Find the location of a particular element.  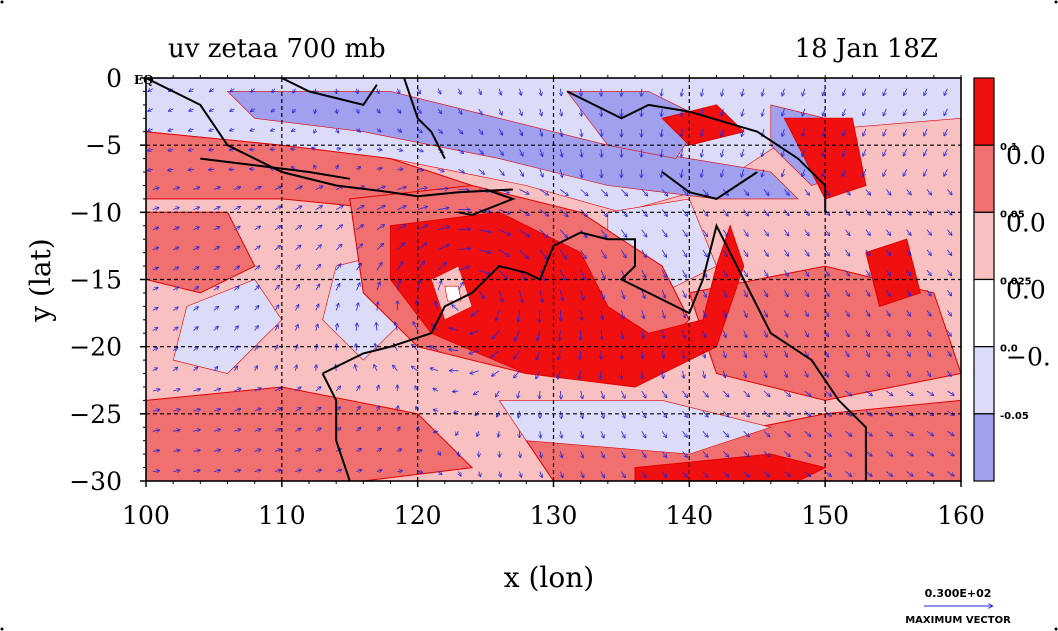

y-tick-label: −25 is located at coordinates (95, 414).